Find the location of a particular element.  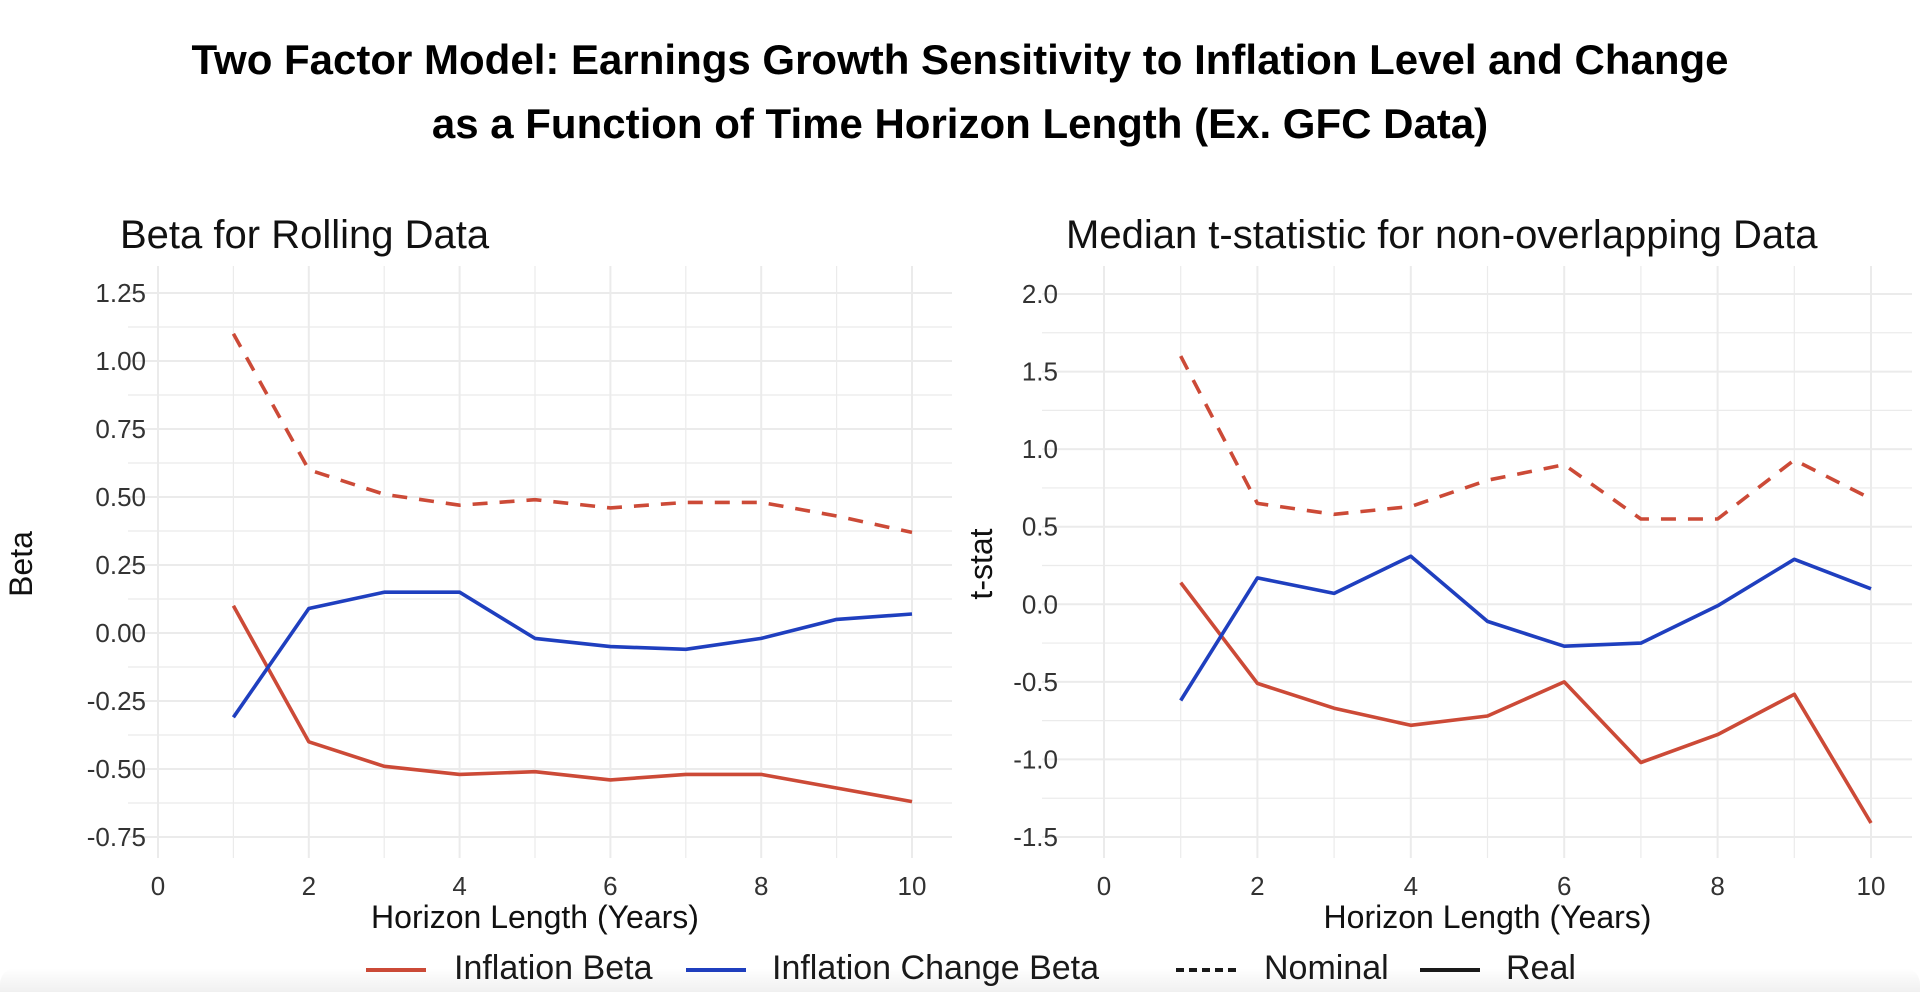

tstat-y-tick-label: 0.5 is located at coordinates (1040, 527).